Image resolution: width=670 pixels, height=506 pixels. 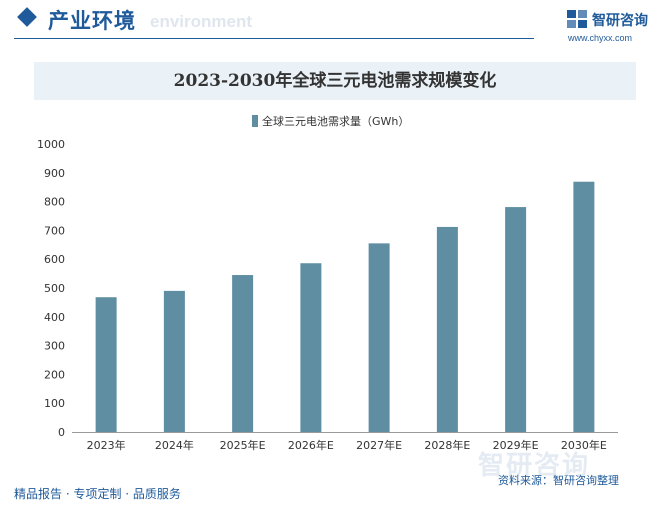 What do you see at coordinates (54, 173) in the screenshot?
I see `y-tick-label: 900` at bounding box center [54, 173].